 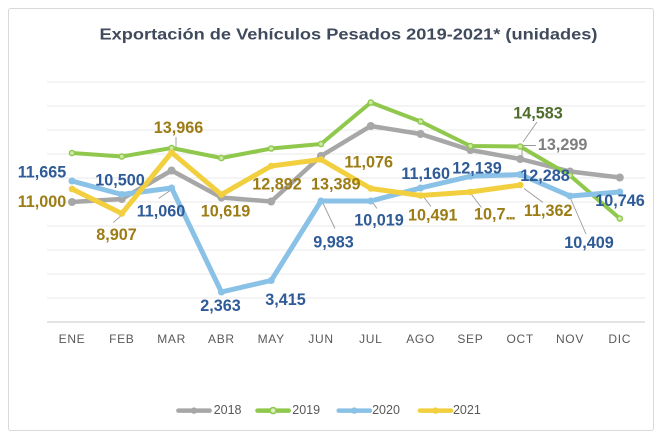 What do you see at coordinates (320, 339) in the screenshot?
I see `svg-text: JUN` at bounding box center [320, 339].